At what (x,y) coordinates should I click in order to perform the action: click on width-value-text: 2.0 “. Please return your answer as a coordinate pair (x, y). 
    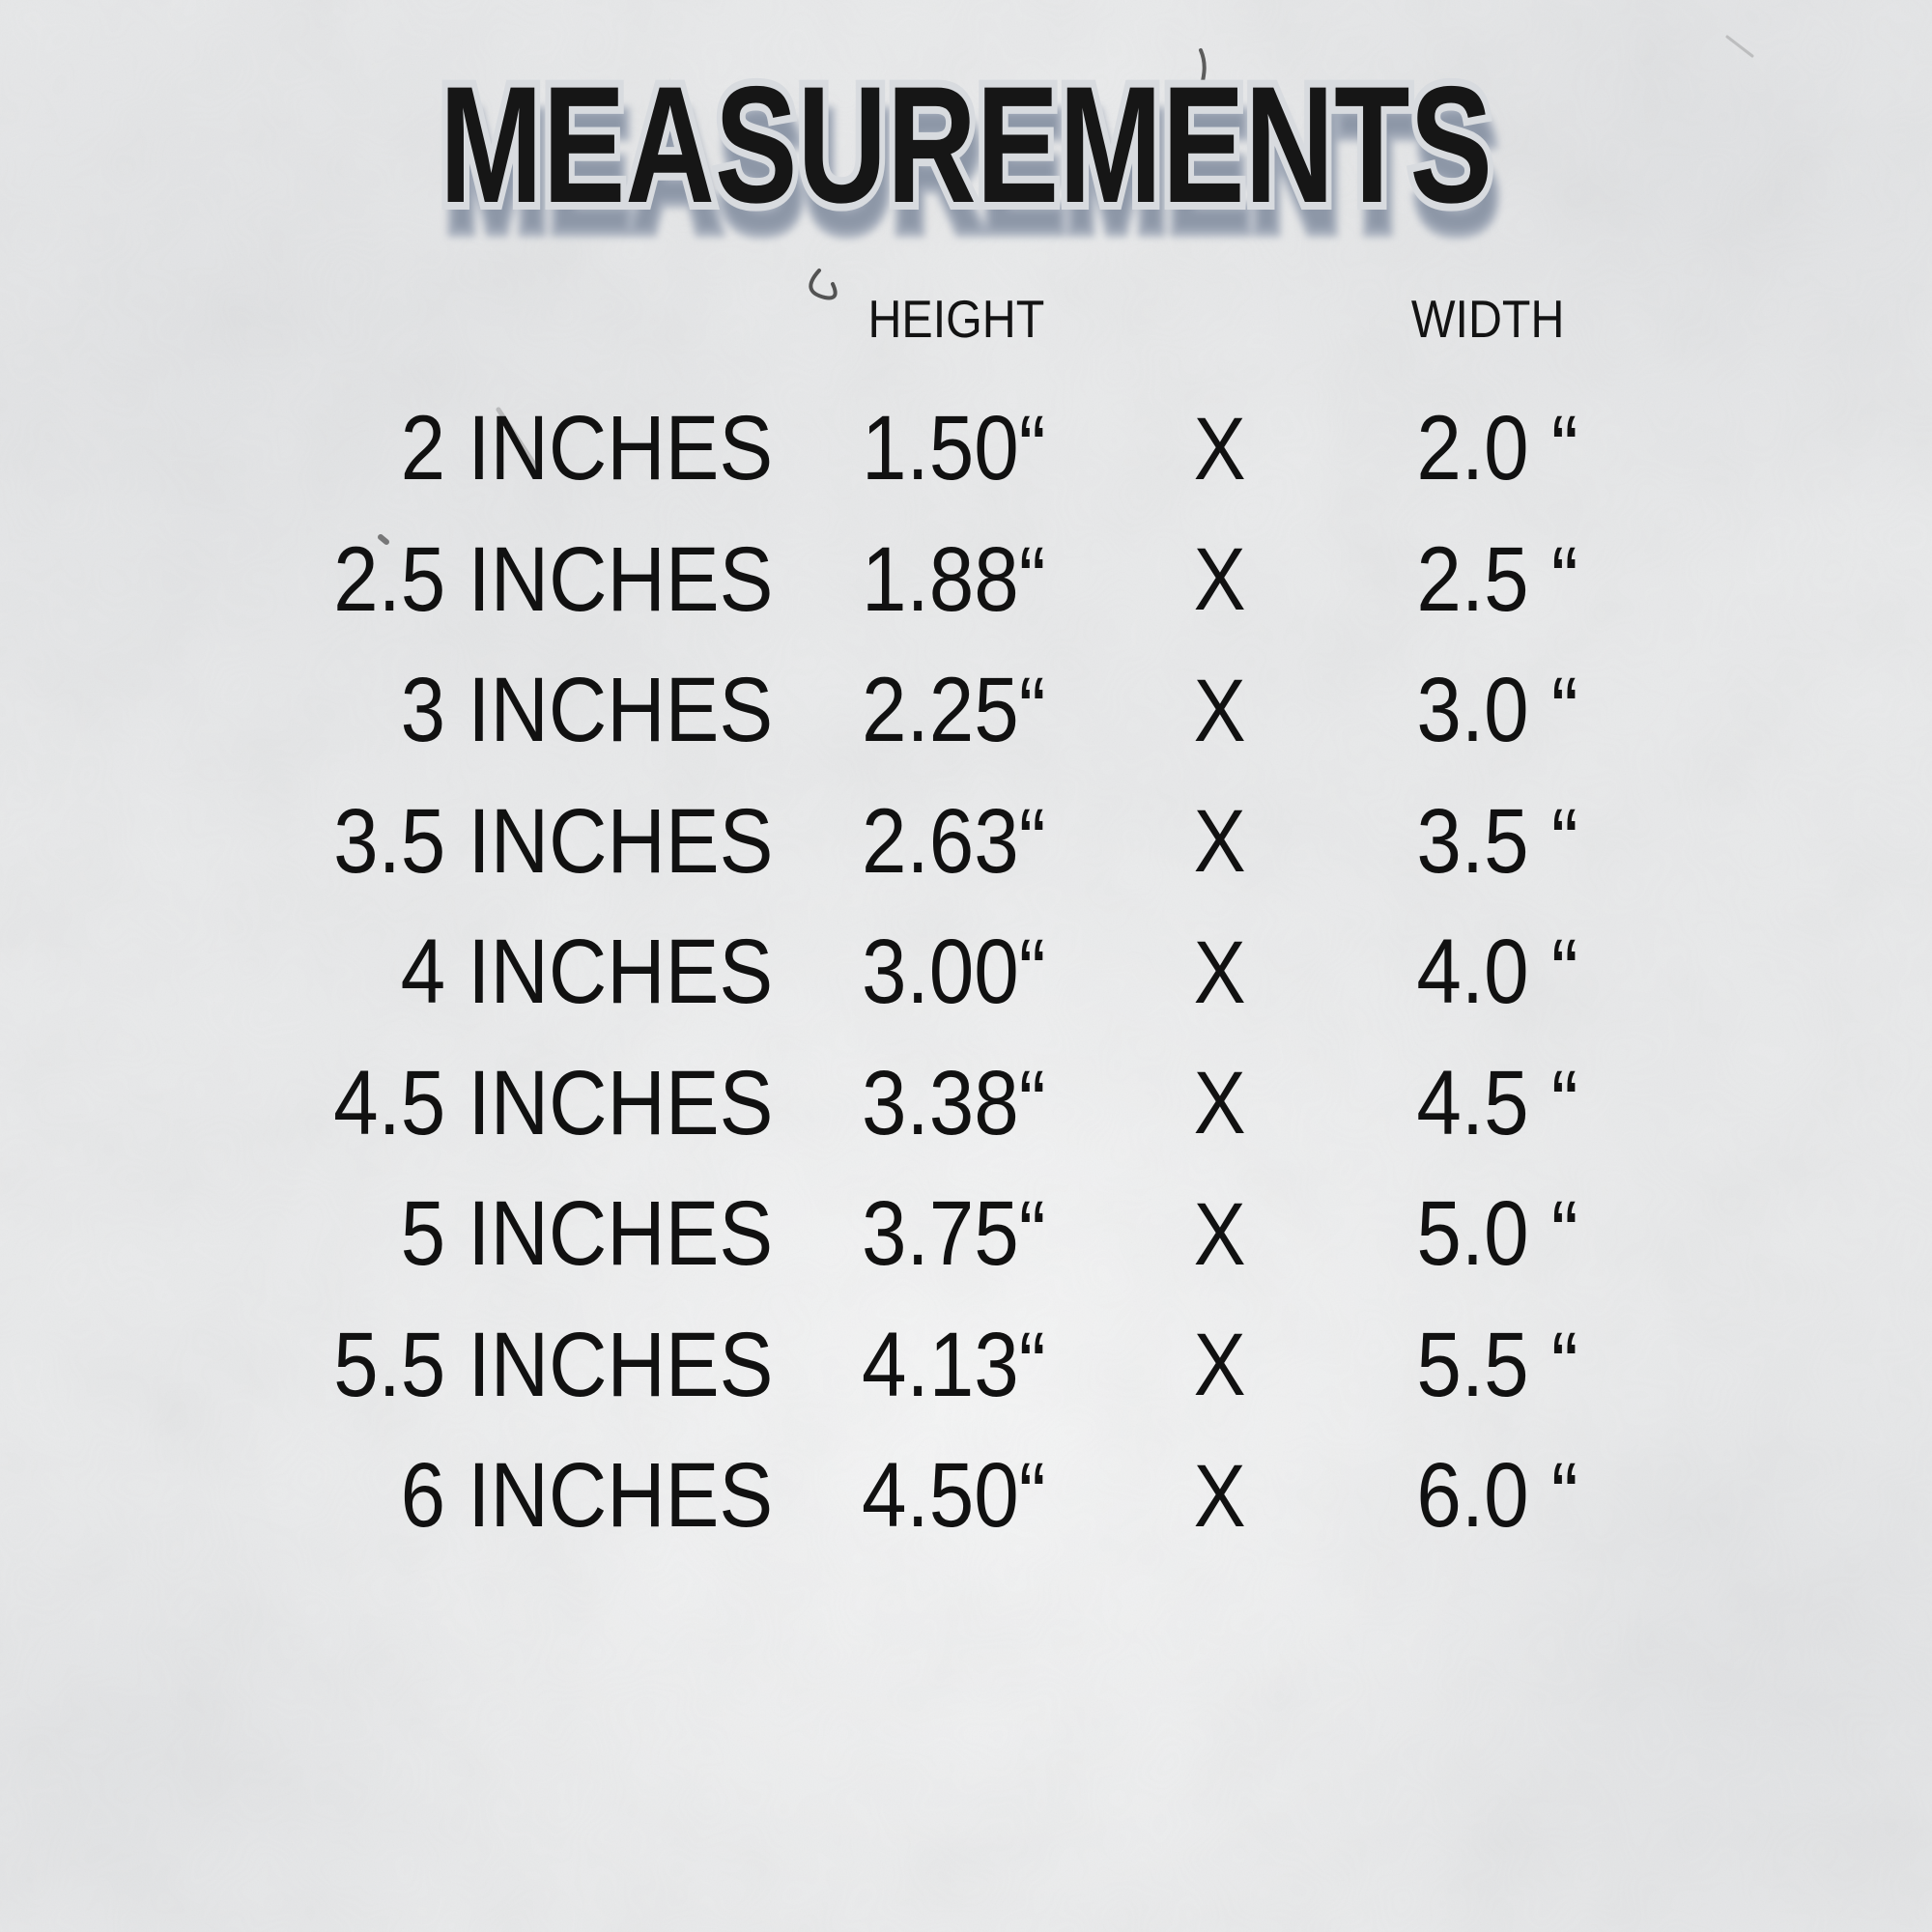
    Looking at the image, I should click on (1497, 448).